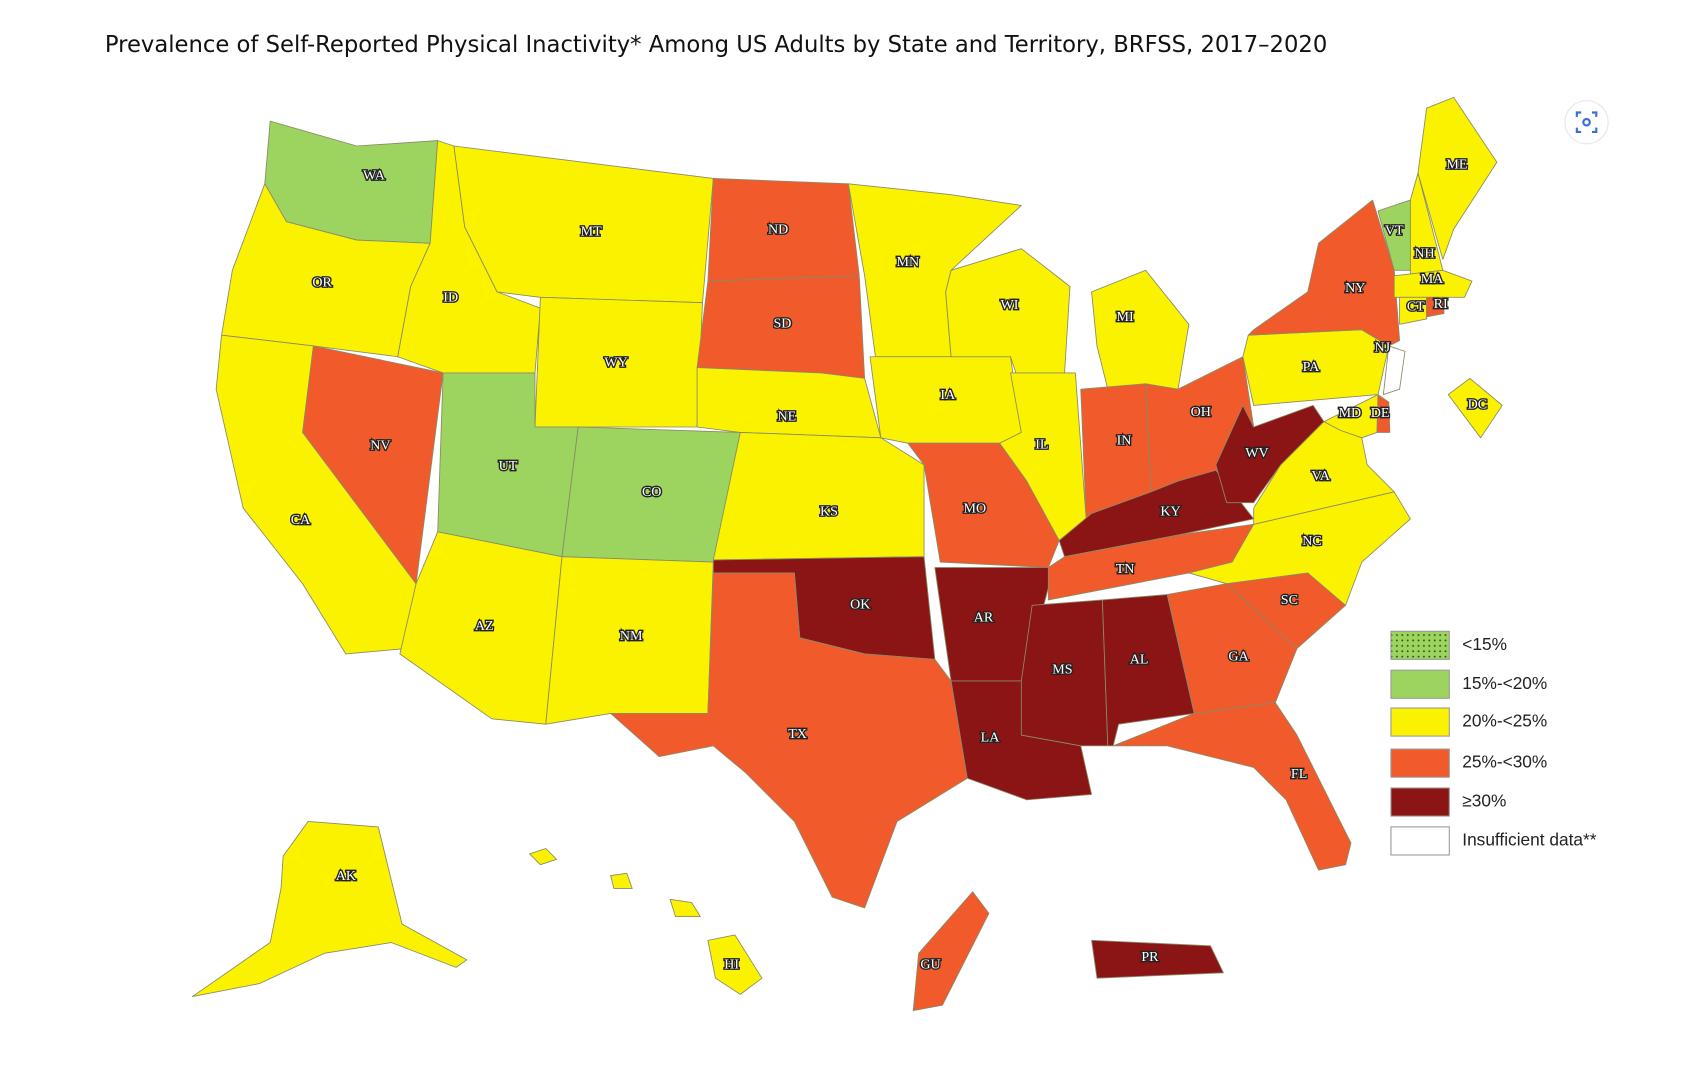 The height and width of the screenshot is (1068, 1686). I want to click on state-label: AZ, so click(484, 626).